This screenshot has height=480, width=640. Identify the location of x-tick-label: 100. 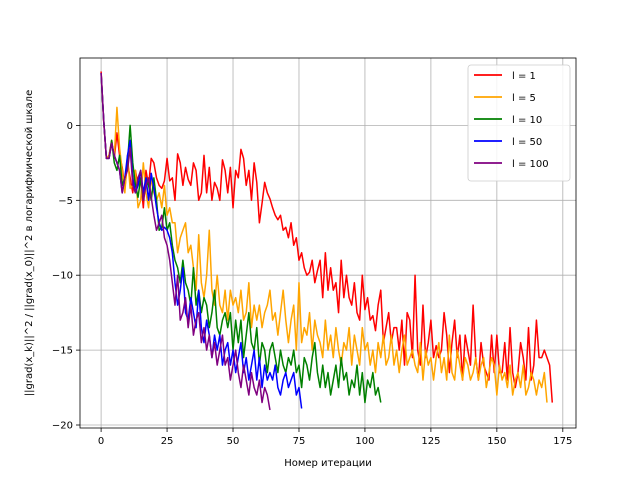
(364, 441).